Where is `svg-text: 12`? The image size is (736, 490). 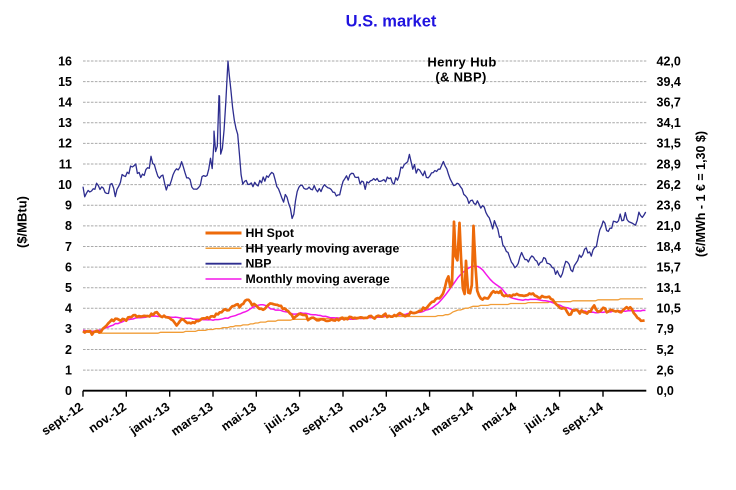
svg-text: 12 is located at coordinates (65, 144).